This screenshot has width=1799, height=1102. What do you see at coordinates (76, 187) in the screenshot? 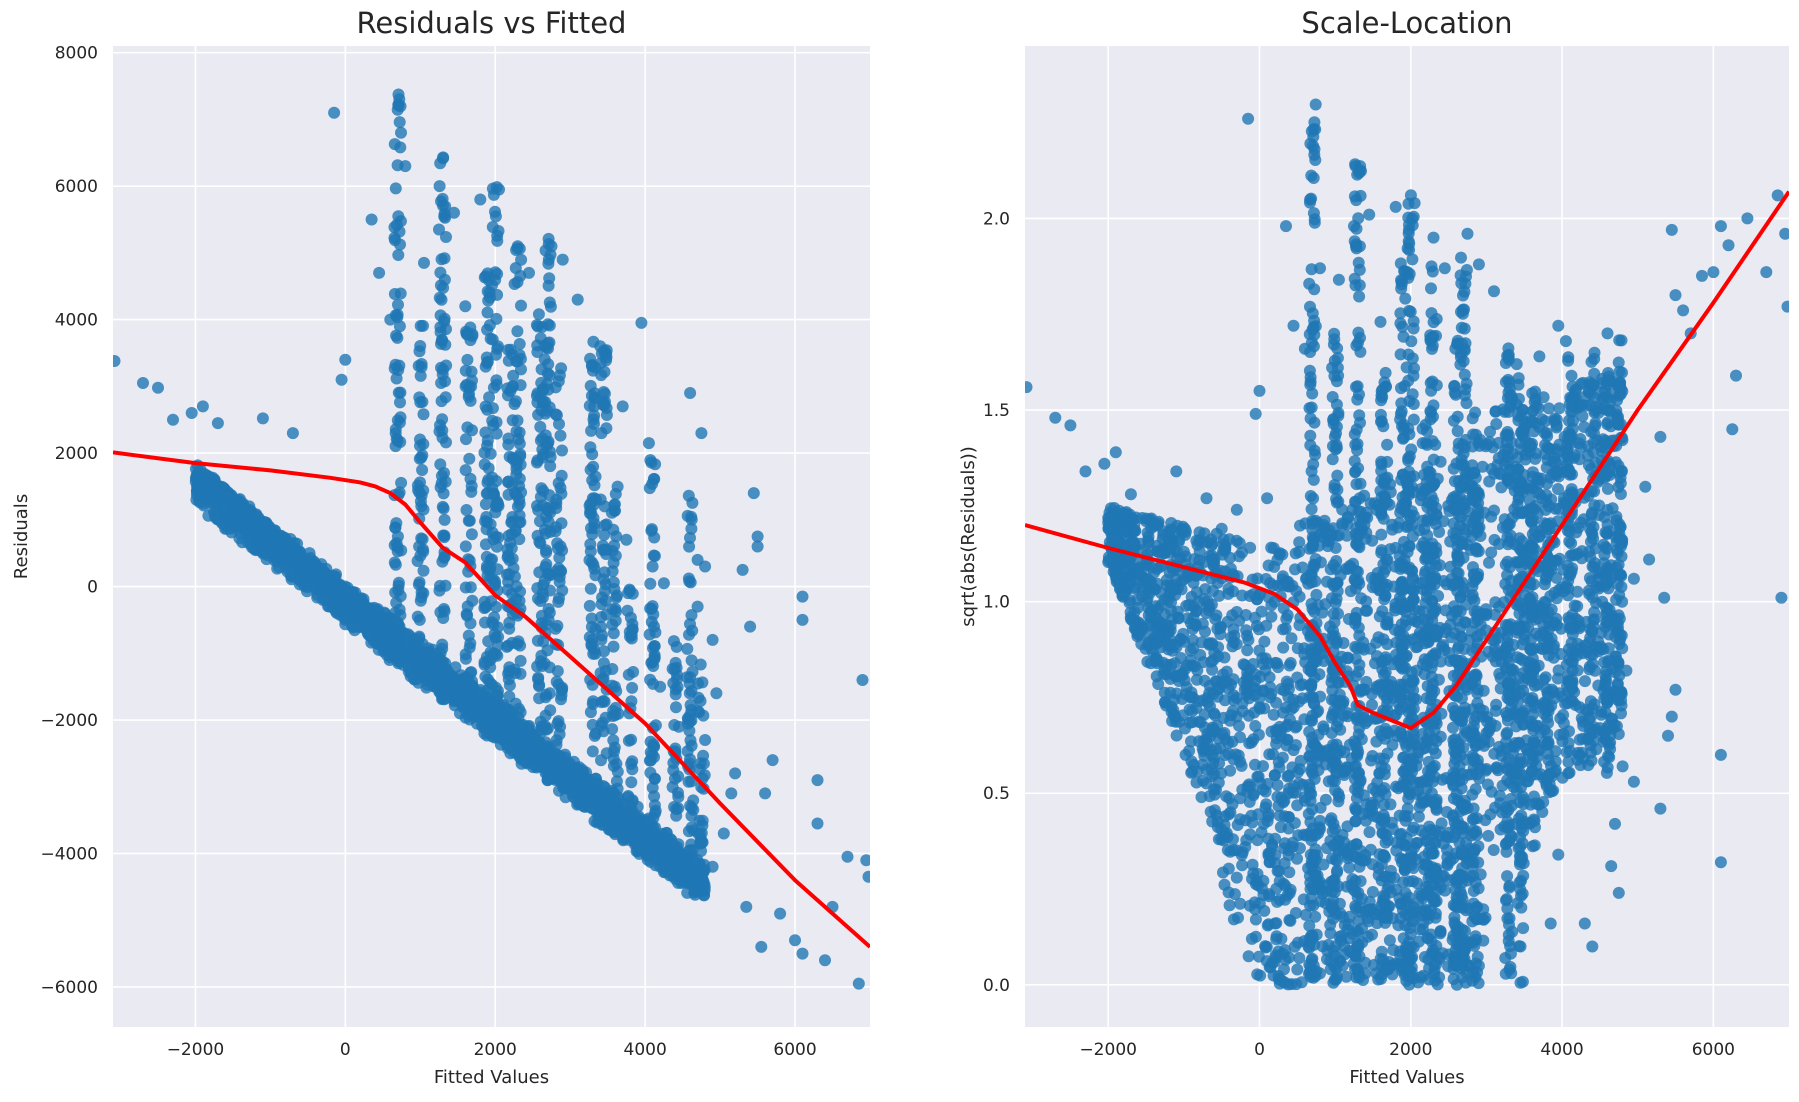
I see `y-tick-label: 6000` at bounding box center [76, 187].